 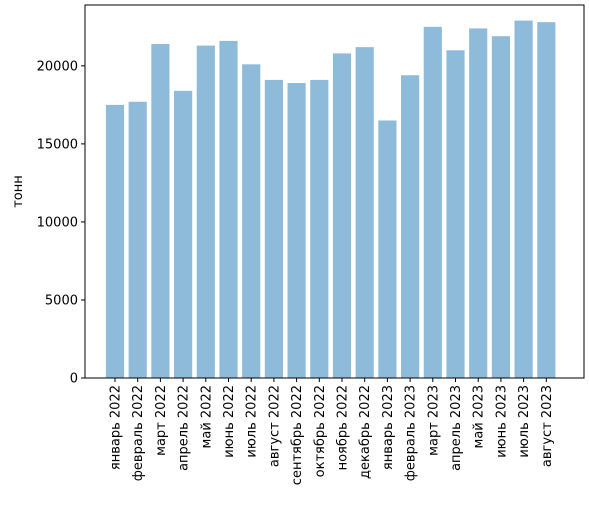 I want to click on x-tick-label: октябрь 2022, so click(x=320, y=431).